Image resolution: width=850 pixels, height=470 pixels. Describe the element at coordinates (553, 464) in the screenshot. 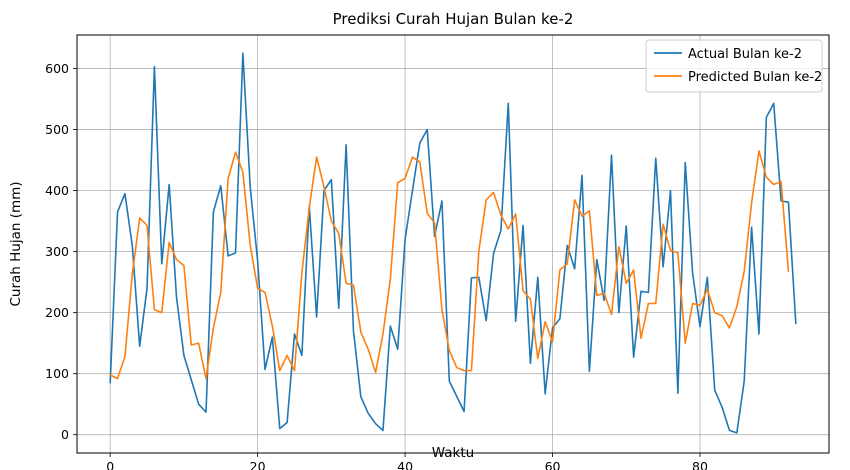

I see `x-tick-label: 60` at that location.